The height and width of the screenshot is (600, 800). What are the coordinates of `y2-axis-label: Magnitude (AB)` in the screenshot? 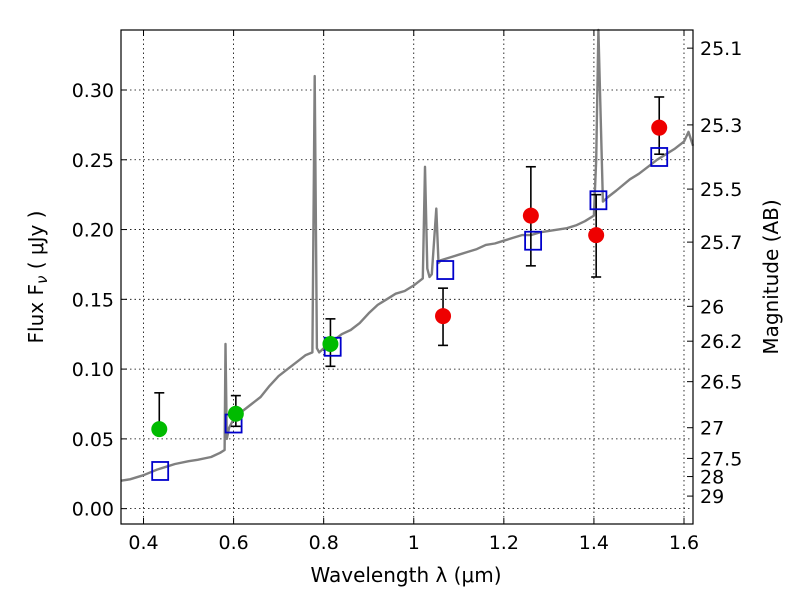 It's located at (771, 276).